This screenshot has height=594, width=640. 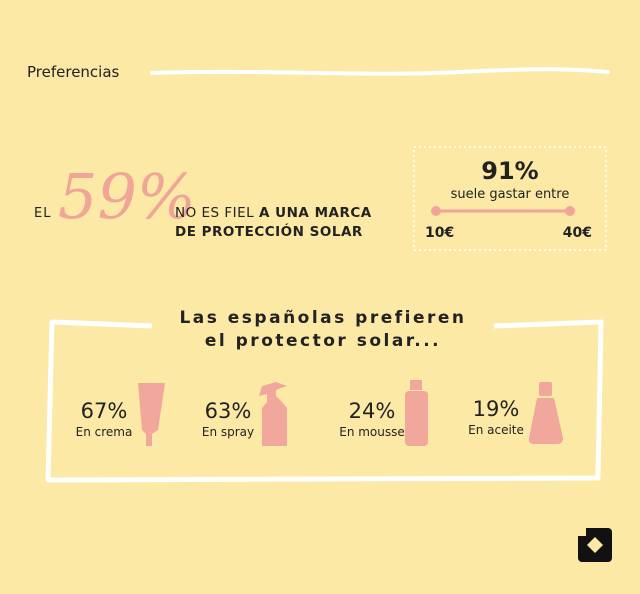 I want to click on loyalty-line2: DE PROTECCIÓN SOLAR, so click(x=269, y=231).